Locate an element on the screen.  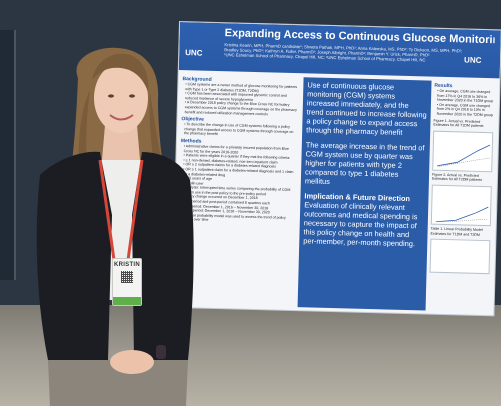
smile is located at coordinates (121, 117).